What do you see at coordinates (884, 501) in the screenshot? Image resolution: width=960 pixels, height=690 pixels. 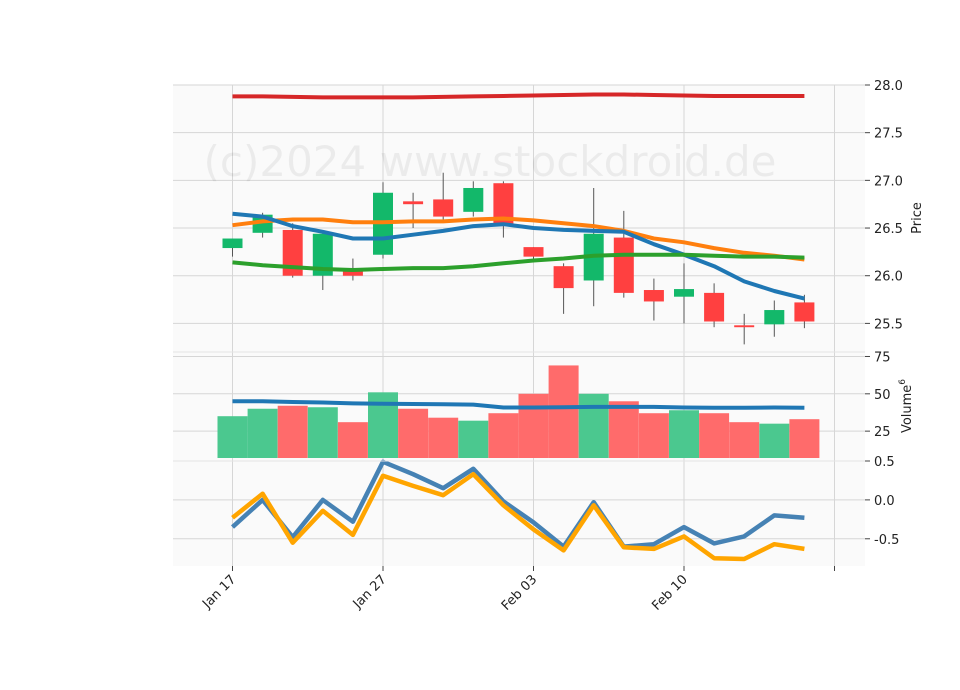 I see `lower-tick-label: 0.0` at bounding box center [884, 501].